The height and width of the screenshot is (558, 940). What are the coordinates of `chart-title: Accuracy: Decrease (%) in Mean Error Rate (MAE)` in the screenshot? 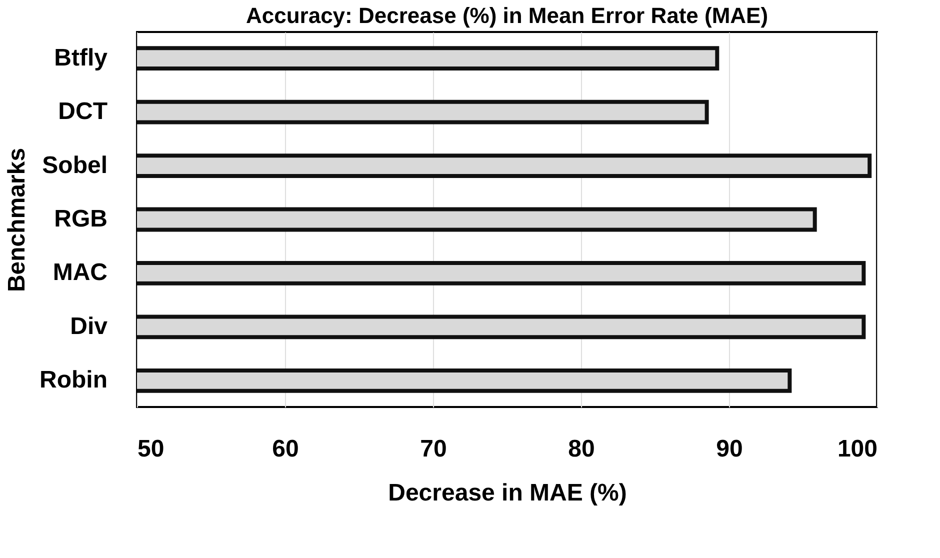 It's located at (507, 15).